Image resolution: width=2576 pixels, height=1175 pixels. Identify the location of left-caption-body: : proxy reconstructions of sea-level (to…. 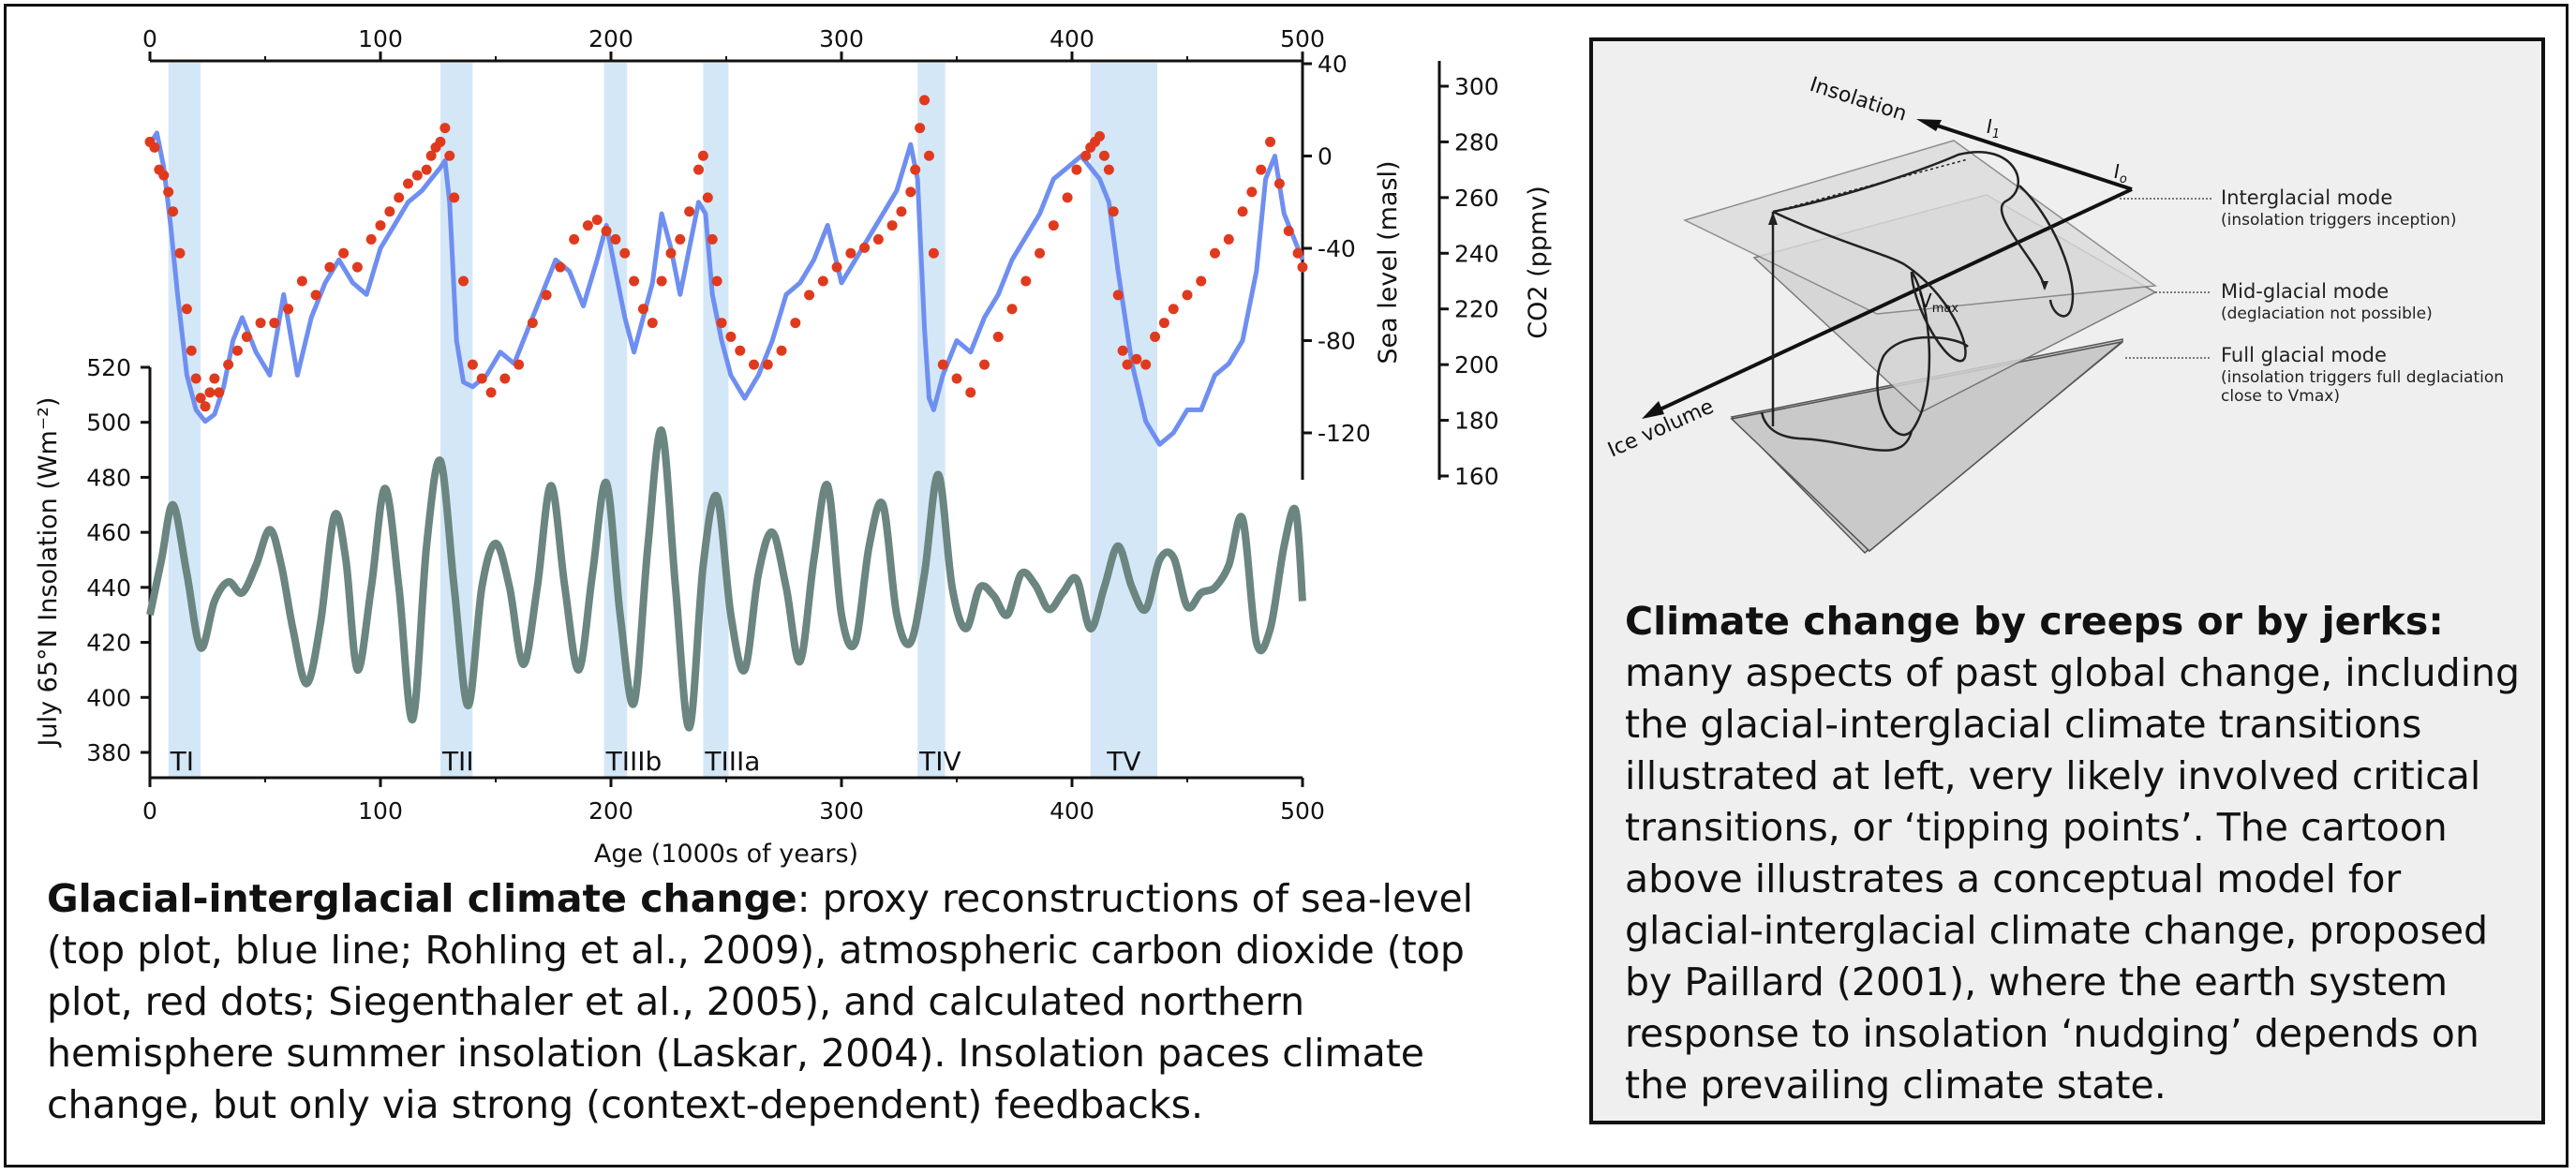
(760, 1001).